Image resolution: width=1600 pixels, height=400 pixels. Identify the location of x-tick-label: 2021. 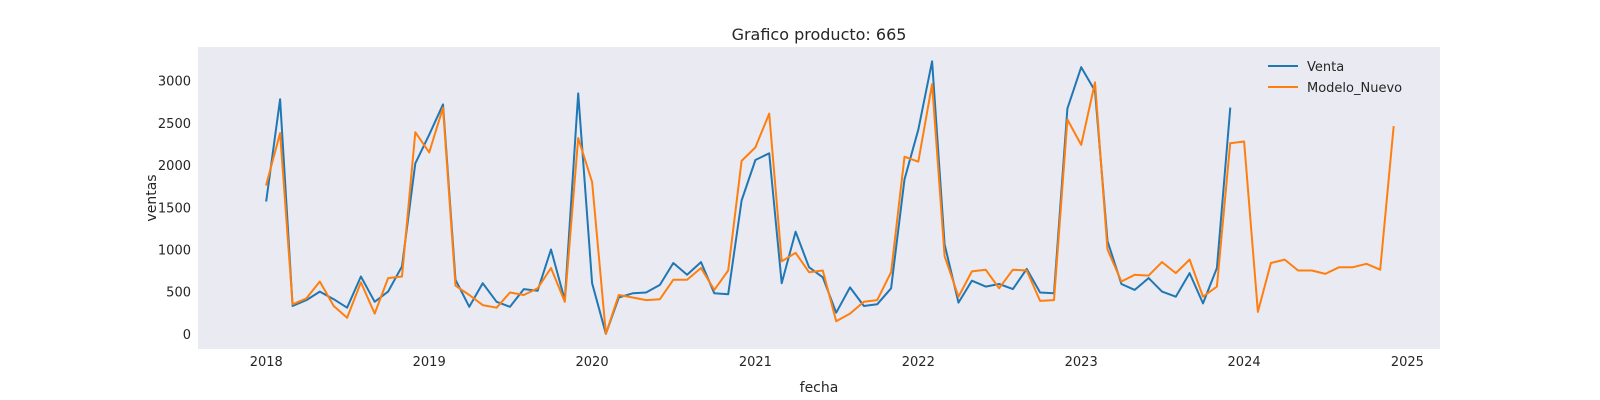
(755, 362).